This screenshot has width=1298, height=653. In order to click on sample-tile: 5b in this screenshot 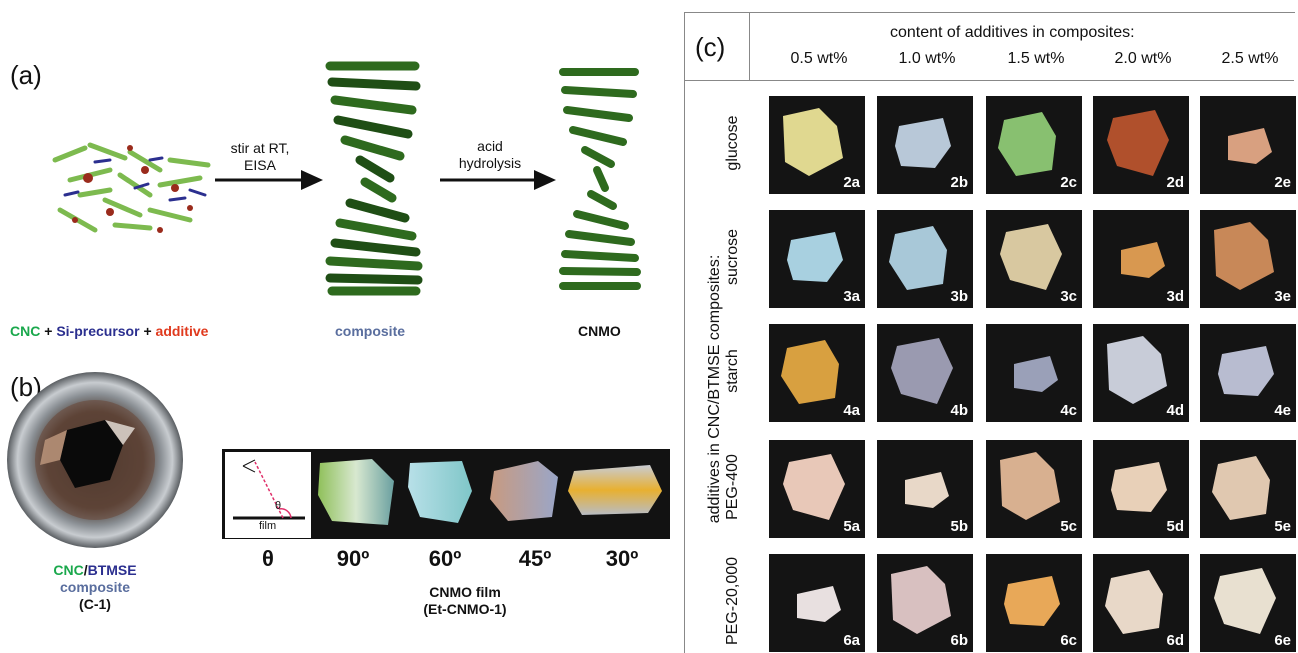, I will do `click(925, 489)`.